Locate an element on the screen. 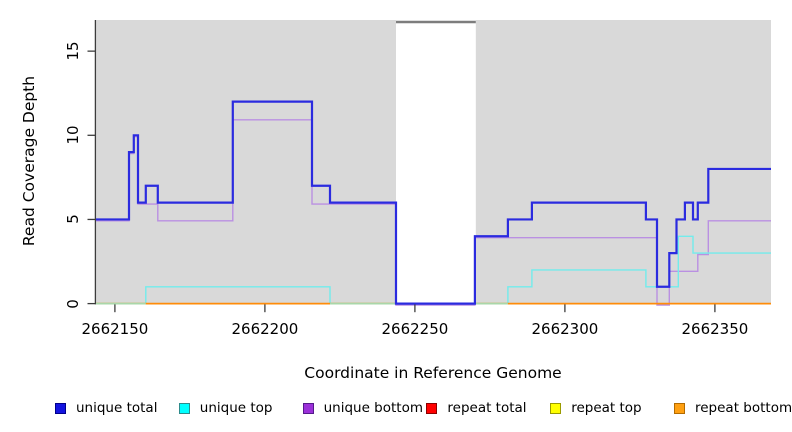 The width and height of the screenshot is (792, 432). y-tick-label: 5 is located at coordinates (73, 219).